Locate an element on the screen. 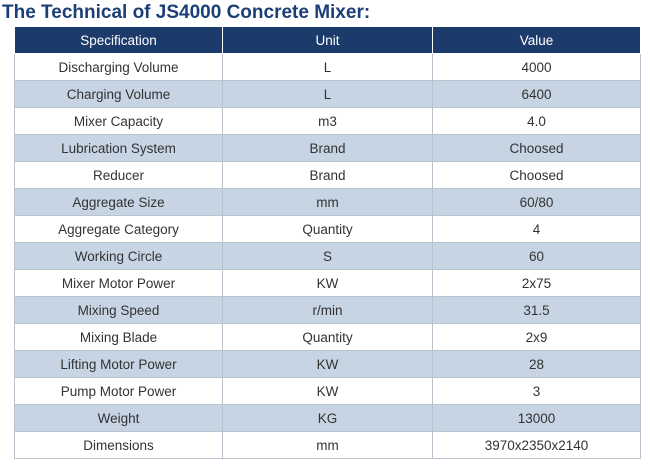 Image resolution: width=650 pixels, height=468 pixels. table-cell: 4 is located at coordinates (536, 229).